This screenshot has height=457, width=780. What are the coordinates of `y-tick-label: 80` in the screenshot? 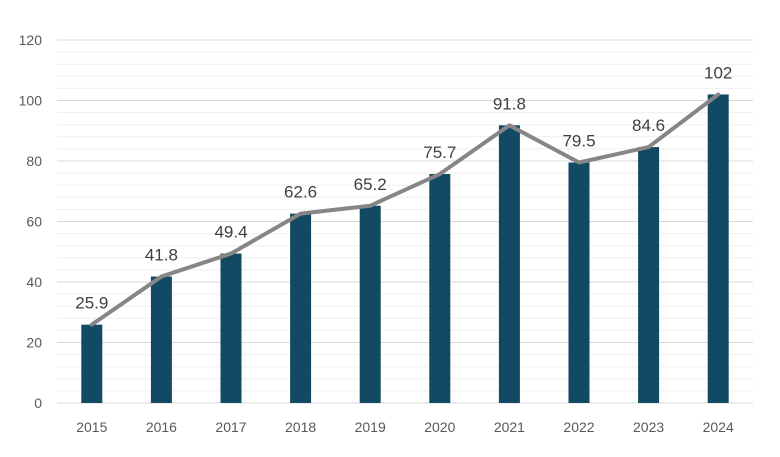 It's located at (34, 161).